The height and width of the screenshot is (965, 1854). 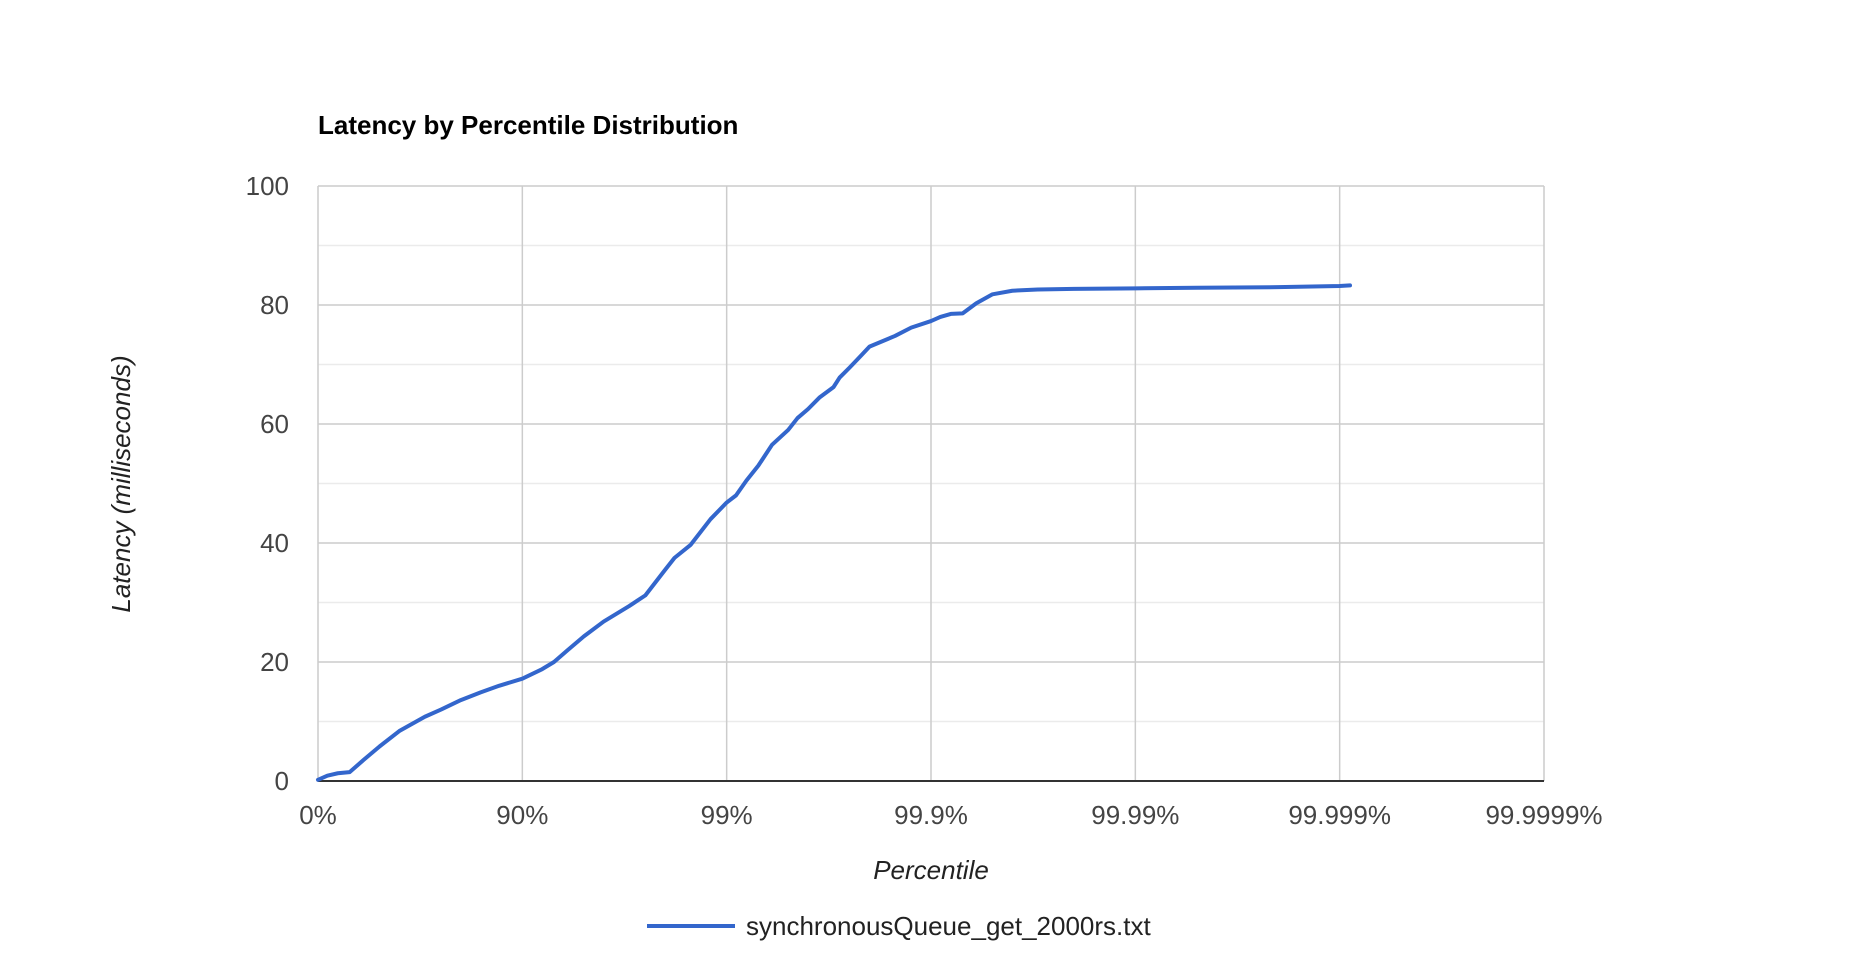 I want to click on x-axis-ticks: 0% 90% 99% 99.9% 99.99% 99.999% 99.9999%, so click(x=950, y=815).